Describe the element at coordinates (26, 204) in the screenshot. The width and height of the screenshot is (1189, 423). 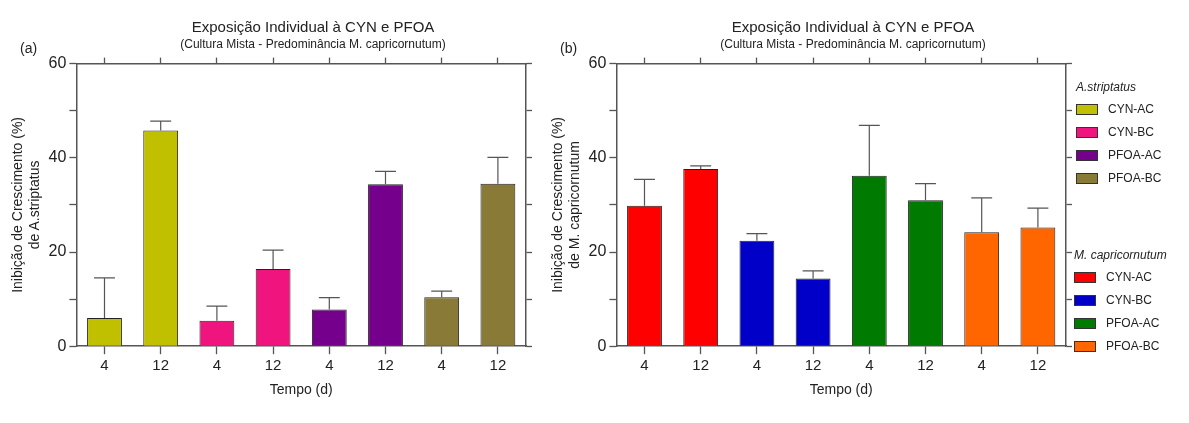
I see `y-axis-title: Inibição de Crescimento (%) de A.striptatus` at that location.